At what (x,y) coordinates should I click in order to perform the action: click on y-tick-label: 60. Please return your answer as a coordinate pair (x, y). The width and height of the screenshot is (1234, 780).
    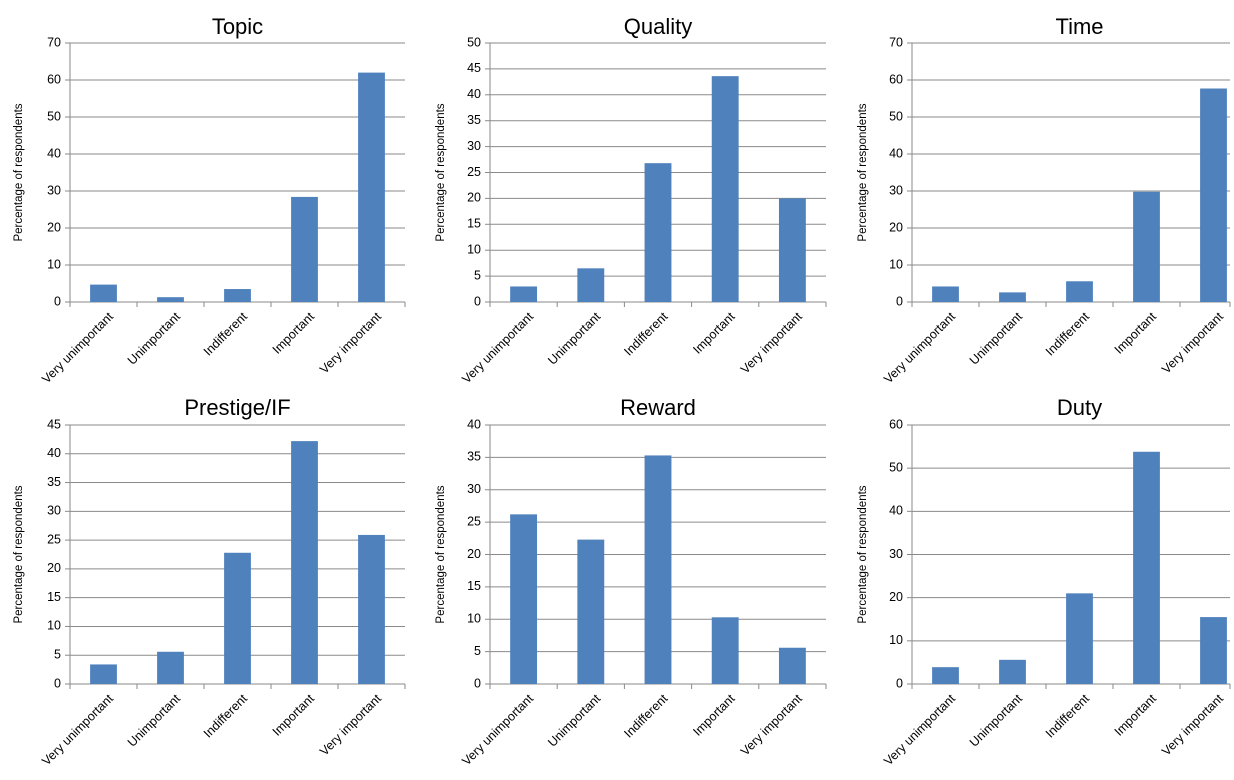
    Looking at the image, I should click on (54, 79).